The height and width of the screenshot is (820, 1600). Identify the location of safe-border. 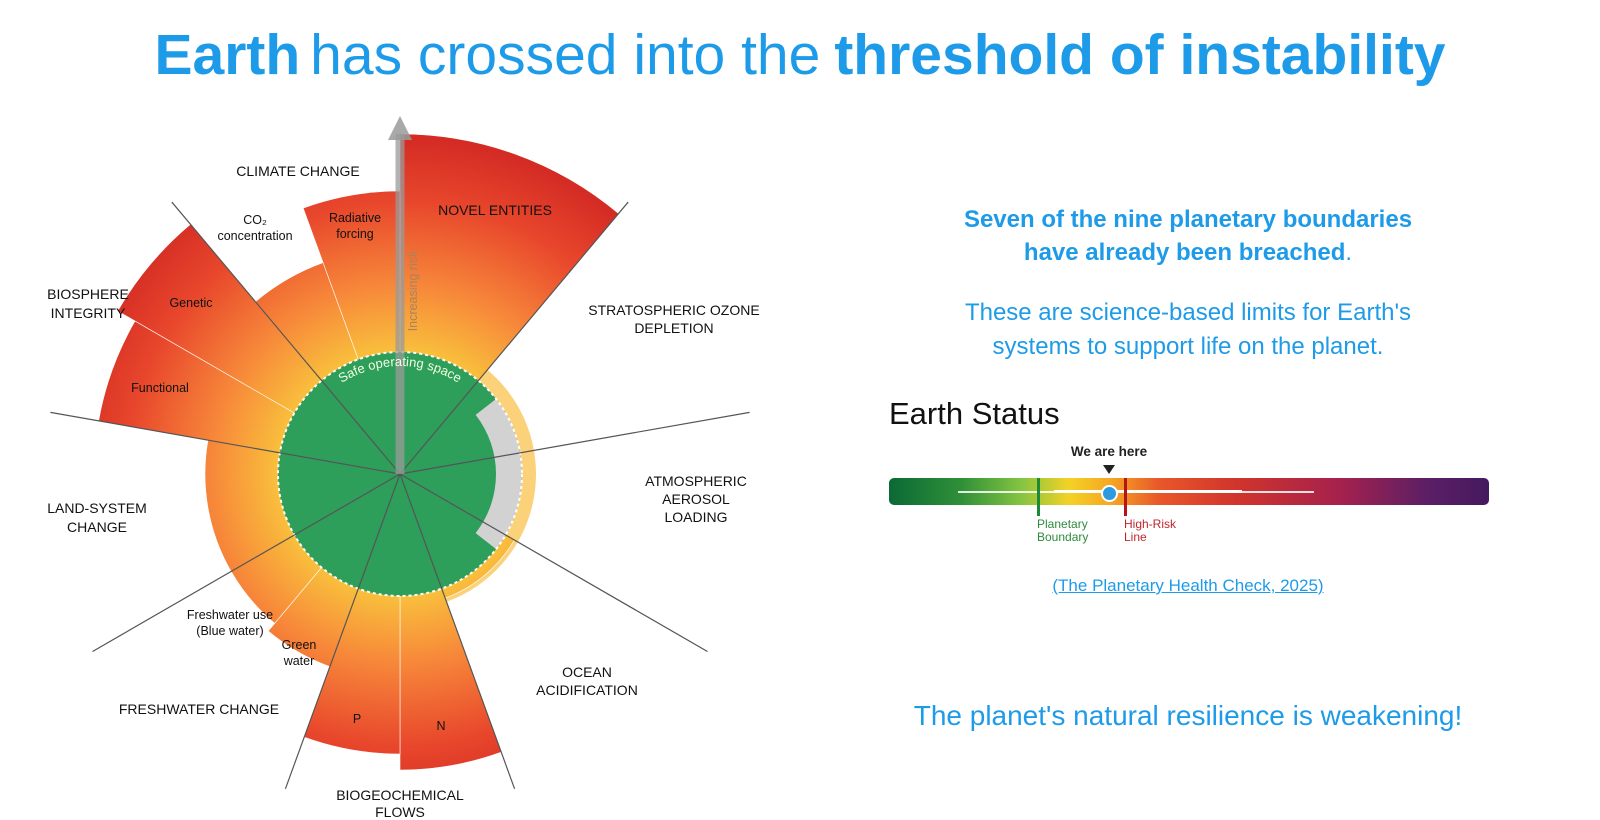
(400, 474).